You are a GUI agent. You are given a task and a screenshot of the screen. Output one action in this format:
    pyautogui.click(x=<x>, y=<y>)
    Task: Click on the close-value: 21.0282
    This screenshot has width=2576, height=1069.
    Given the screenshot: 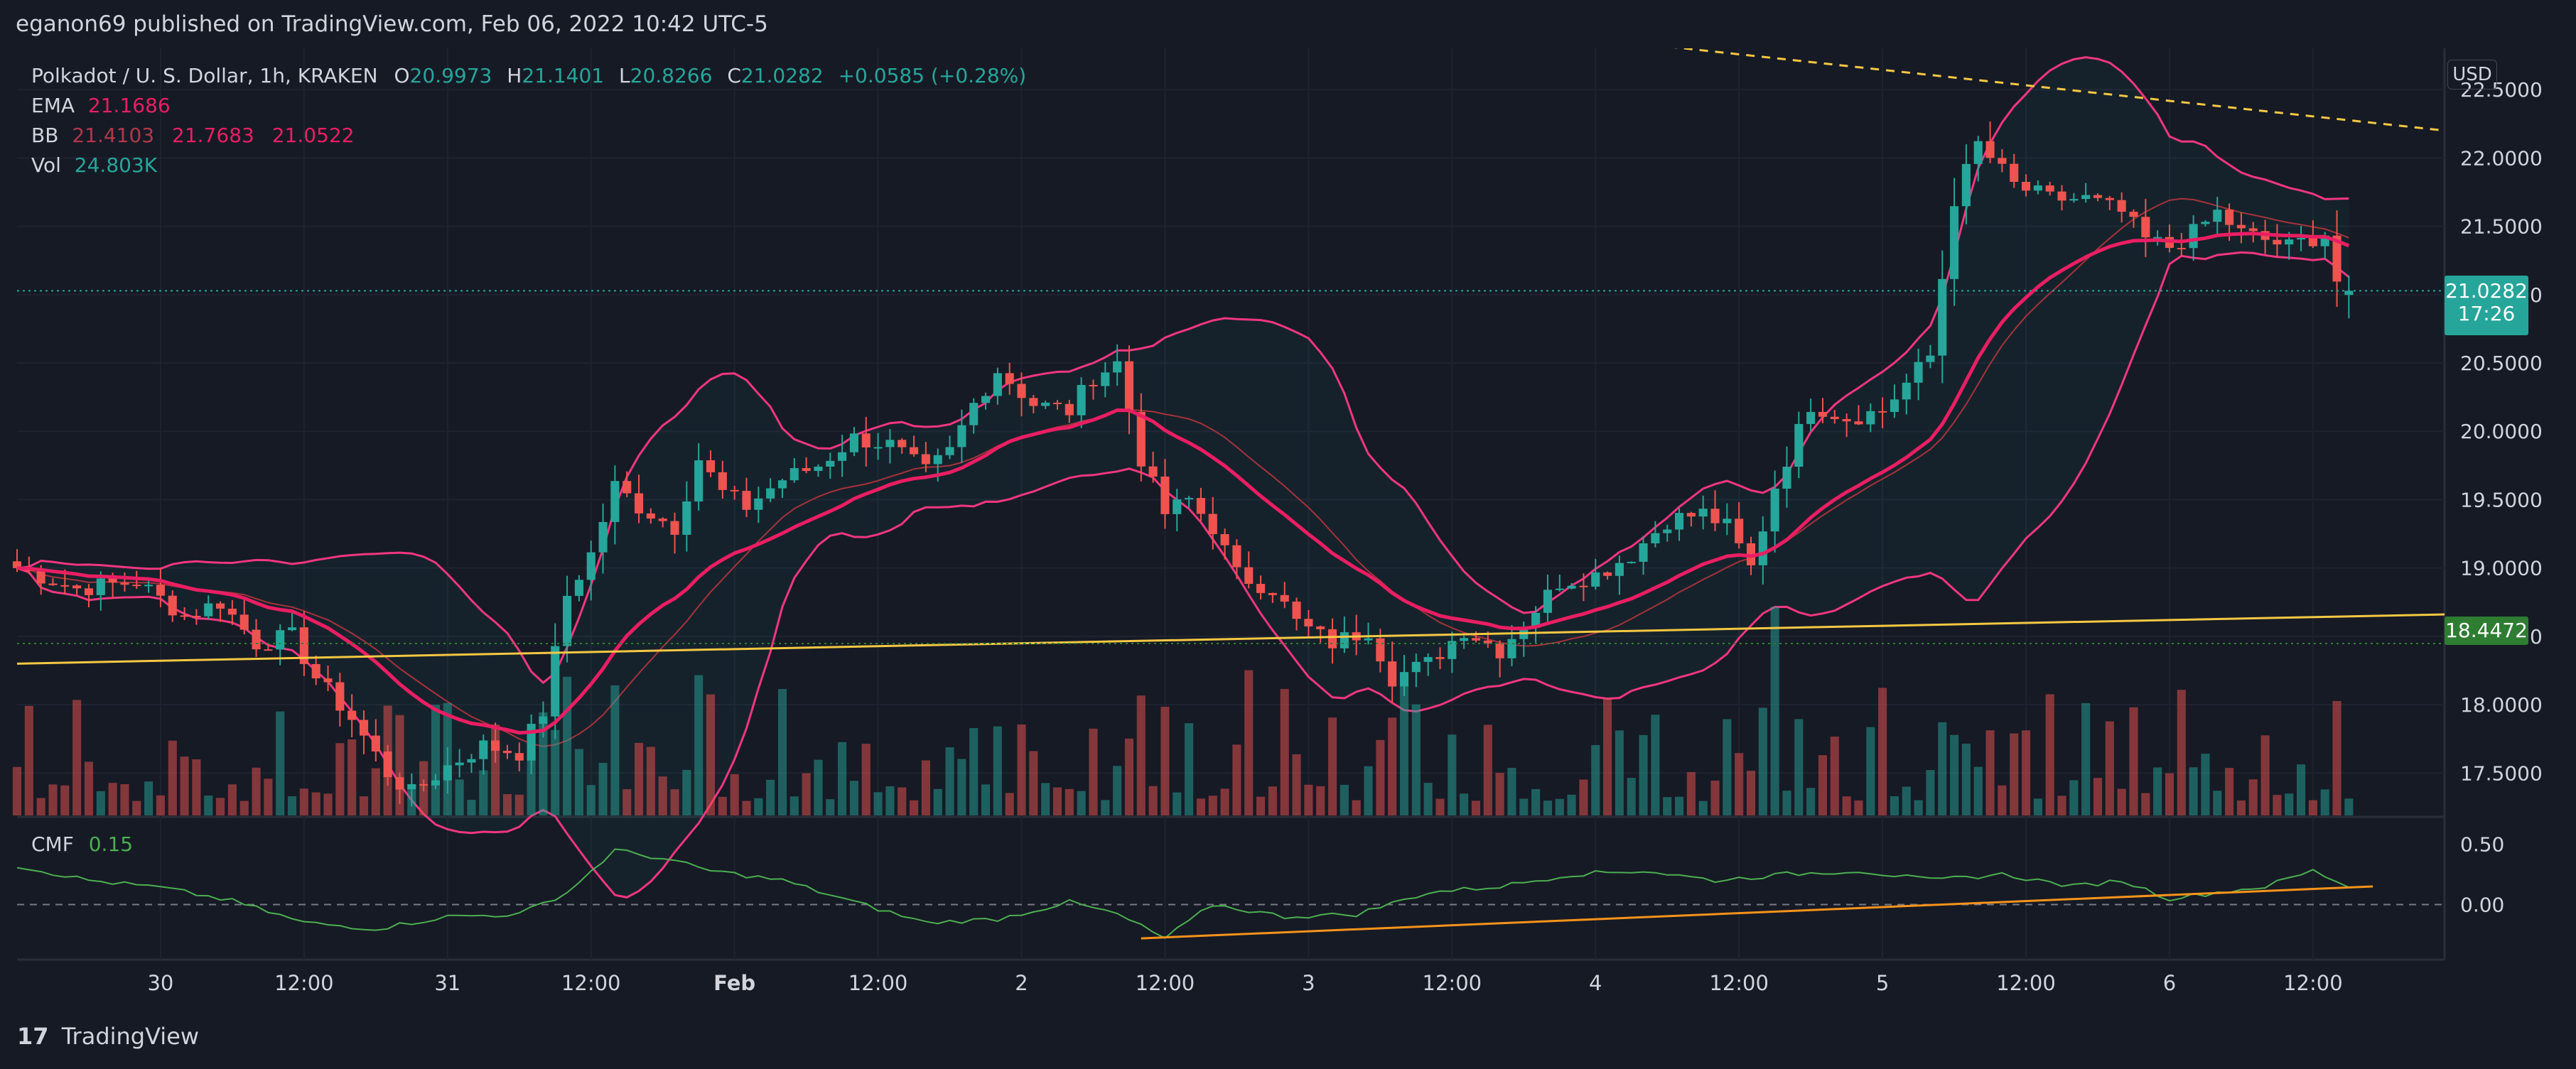 What is the action you would take?
    pyautogui.click(x=782, y=75)
    